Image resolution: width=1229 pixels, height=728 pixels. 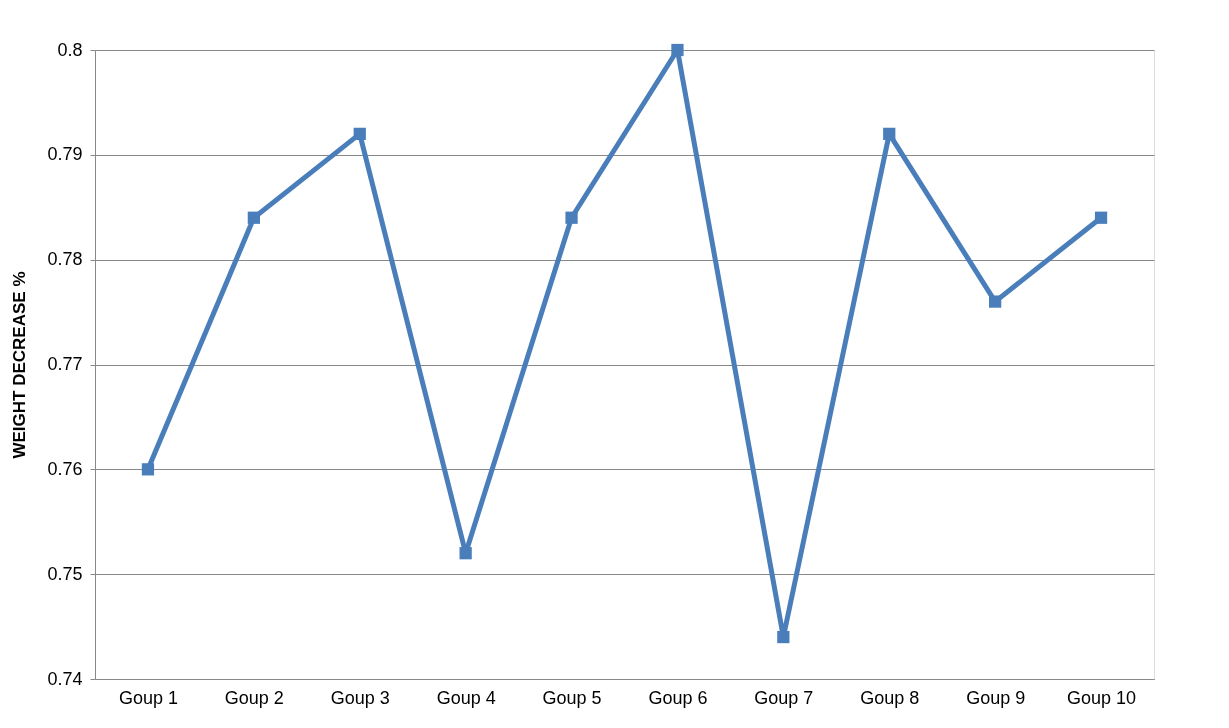 What do you see at coordinates (148, 697) in the screenshot?
I see `x-tick-label: Goup 1` at bounding box center [148, 697].